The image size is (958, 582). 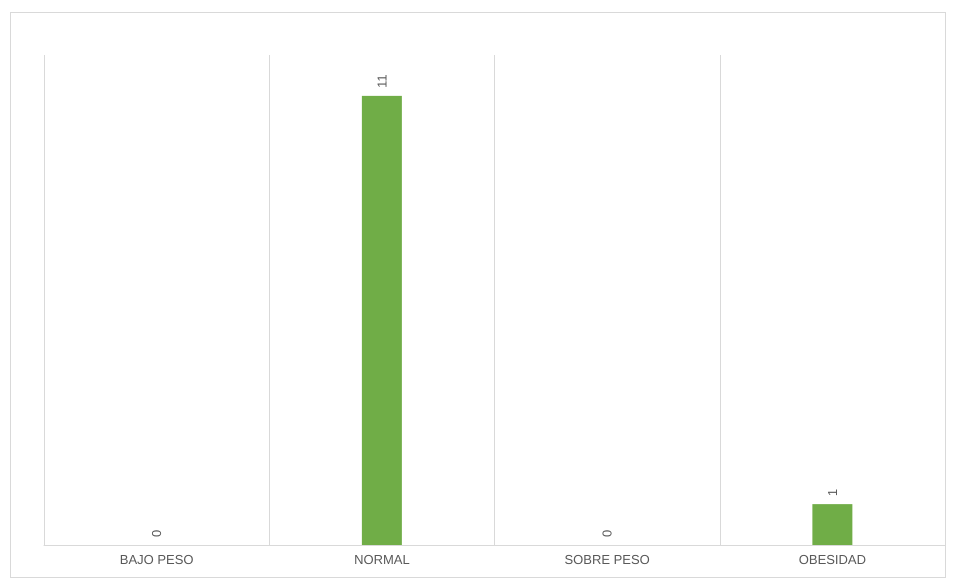 I want to click on data-label: 11, so click(x=382, y=81).